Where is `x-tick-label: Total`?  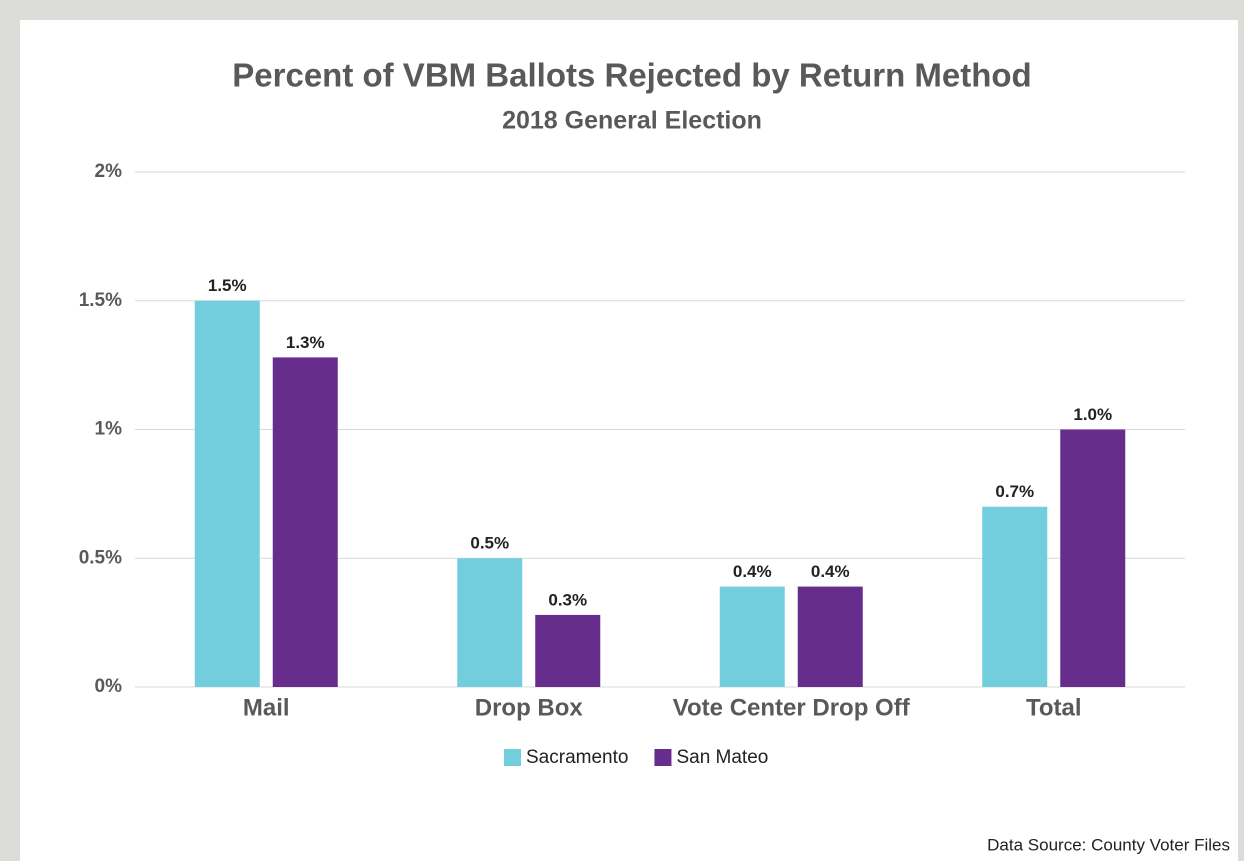
x-tick-label: Total is located at coordinates (1054, 707).